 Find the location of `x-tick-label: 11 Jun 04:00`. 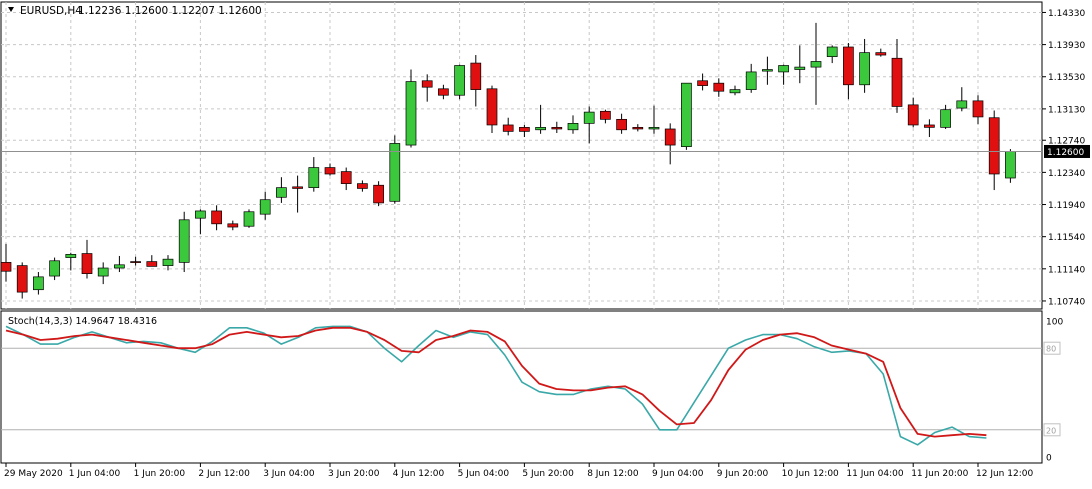

x-tick-label: 11 Jun 04:00 is located at coordinates (874, 474).